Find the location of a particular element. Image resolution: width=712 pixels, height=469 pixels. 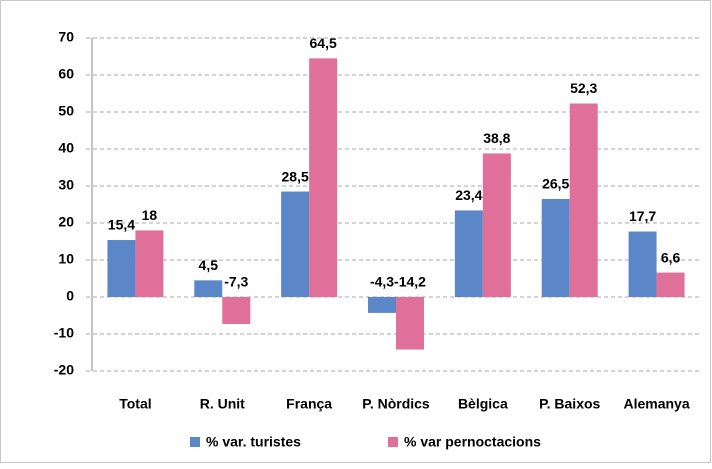

legend-label: % var pernoctacions is located at coordinates (472, 442).